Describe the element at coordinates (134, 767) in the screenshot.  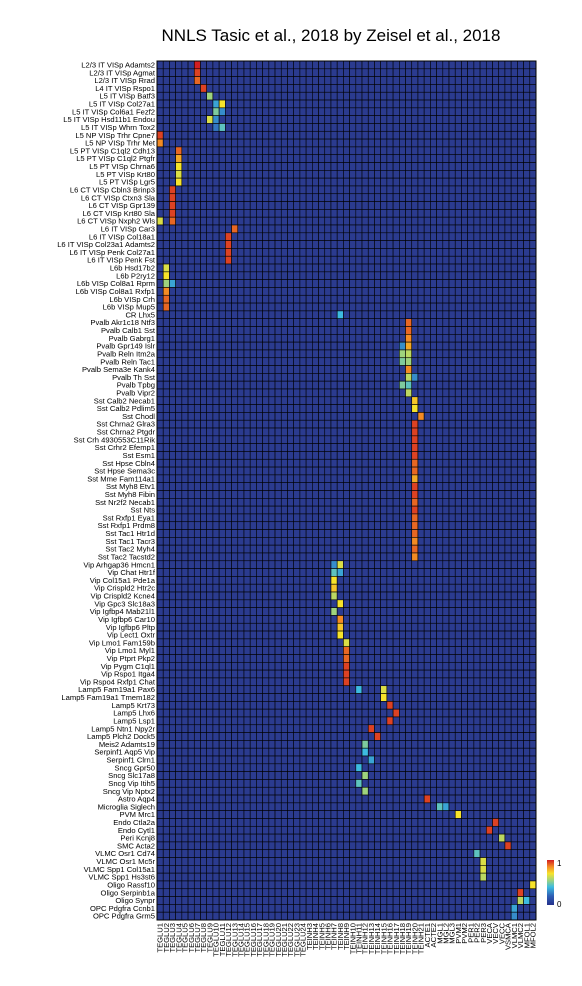
I see `row-label: Sncg Gpr50` at that location.